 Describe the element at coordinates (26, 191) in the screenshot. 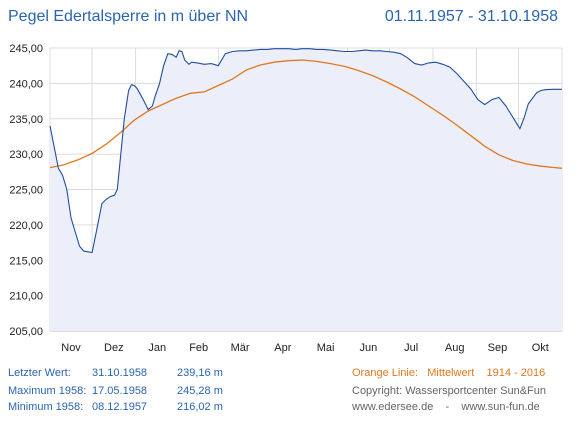

I see `y-tick-label: 225,00` at that location.